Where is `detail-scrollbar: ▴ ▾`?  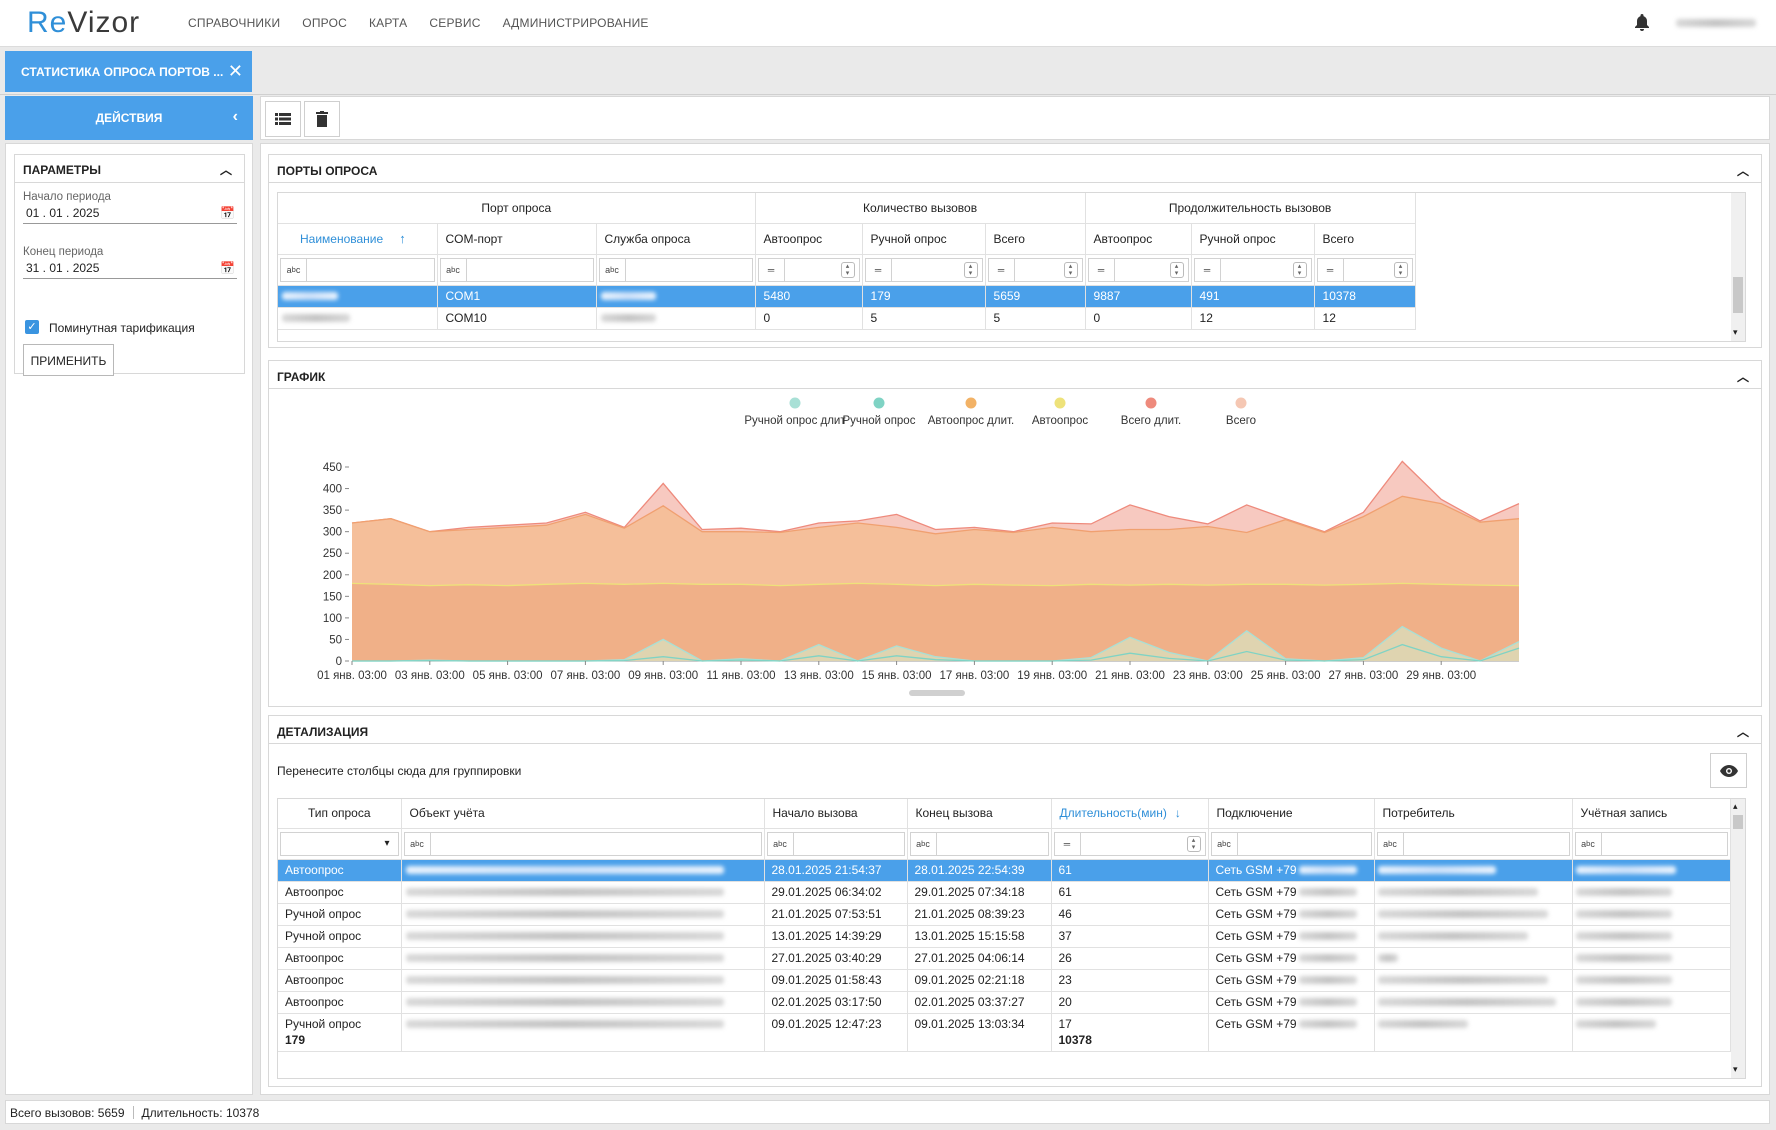
detail-scrollbar: ▴ ▾ is located at coordinates (1738, 938).